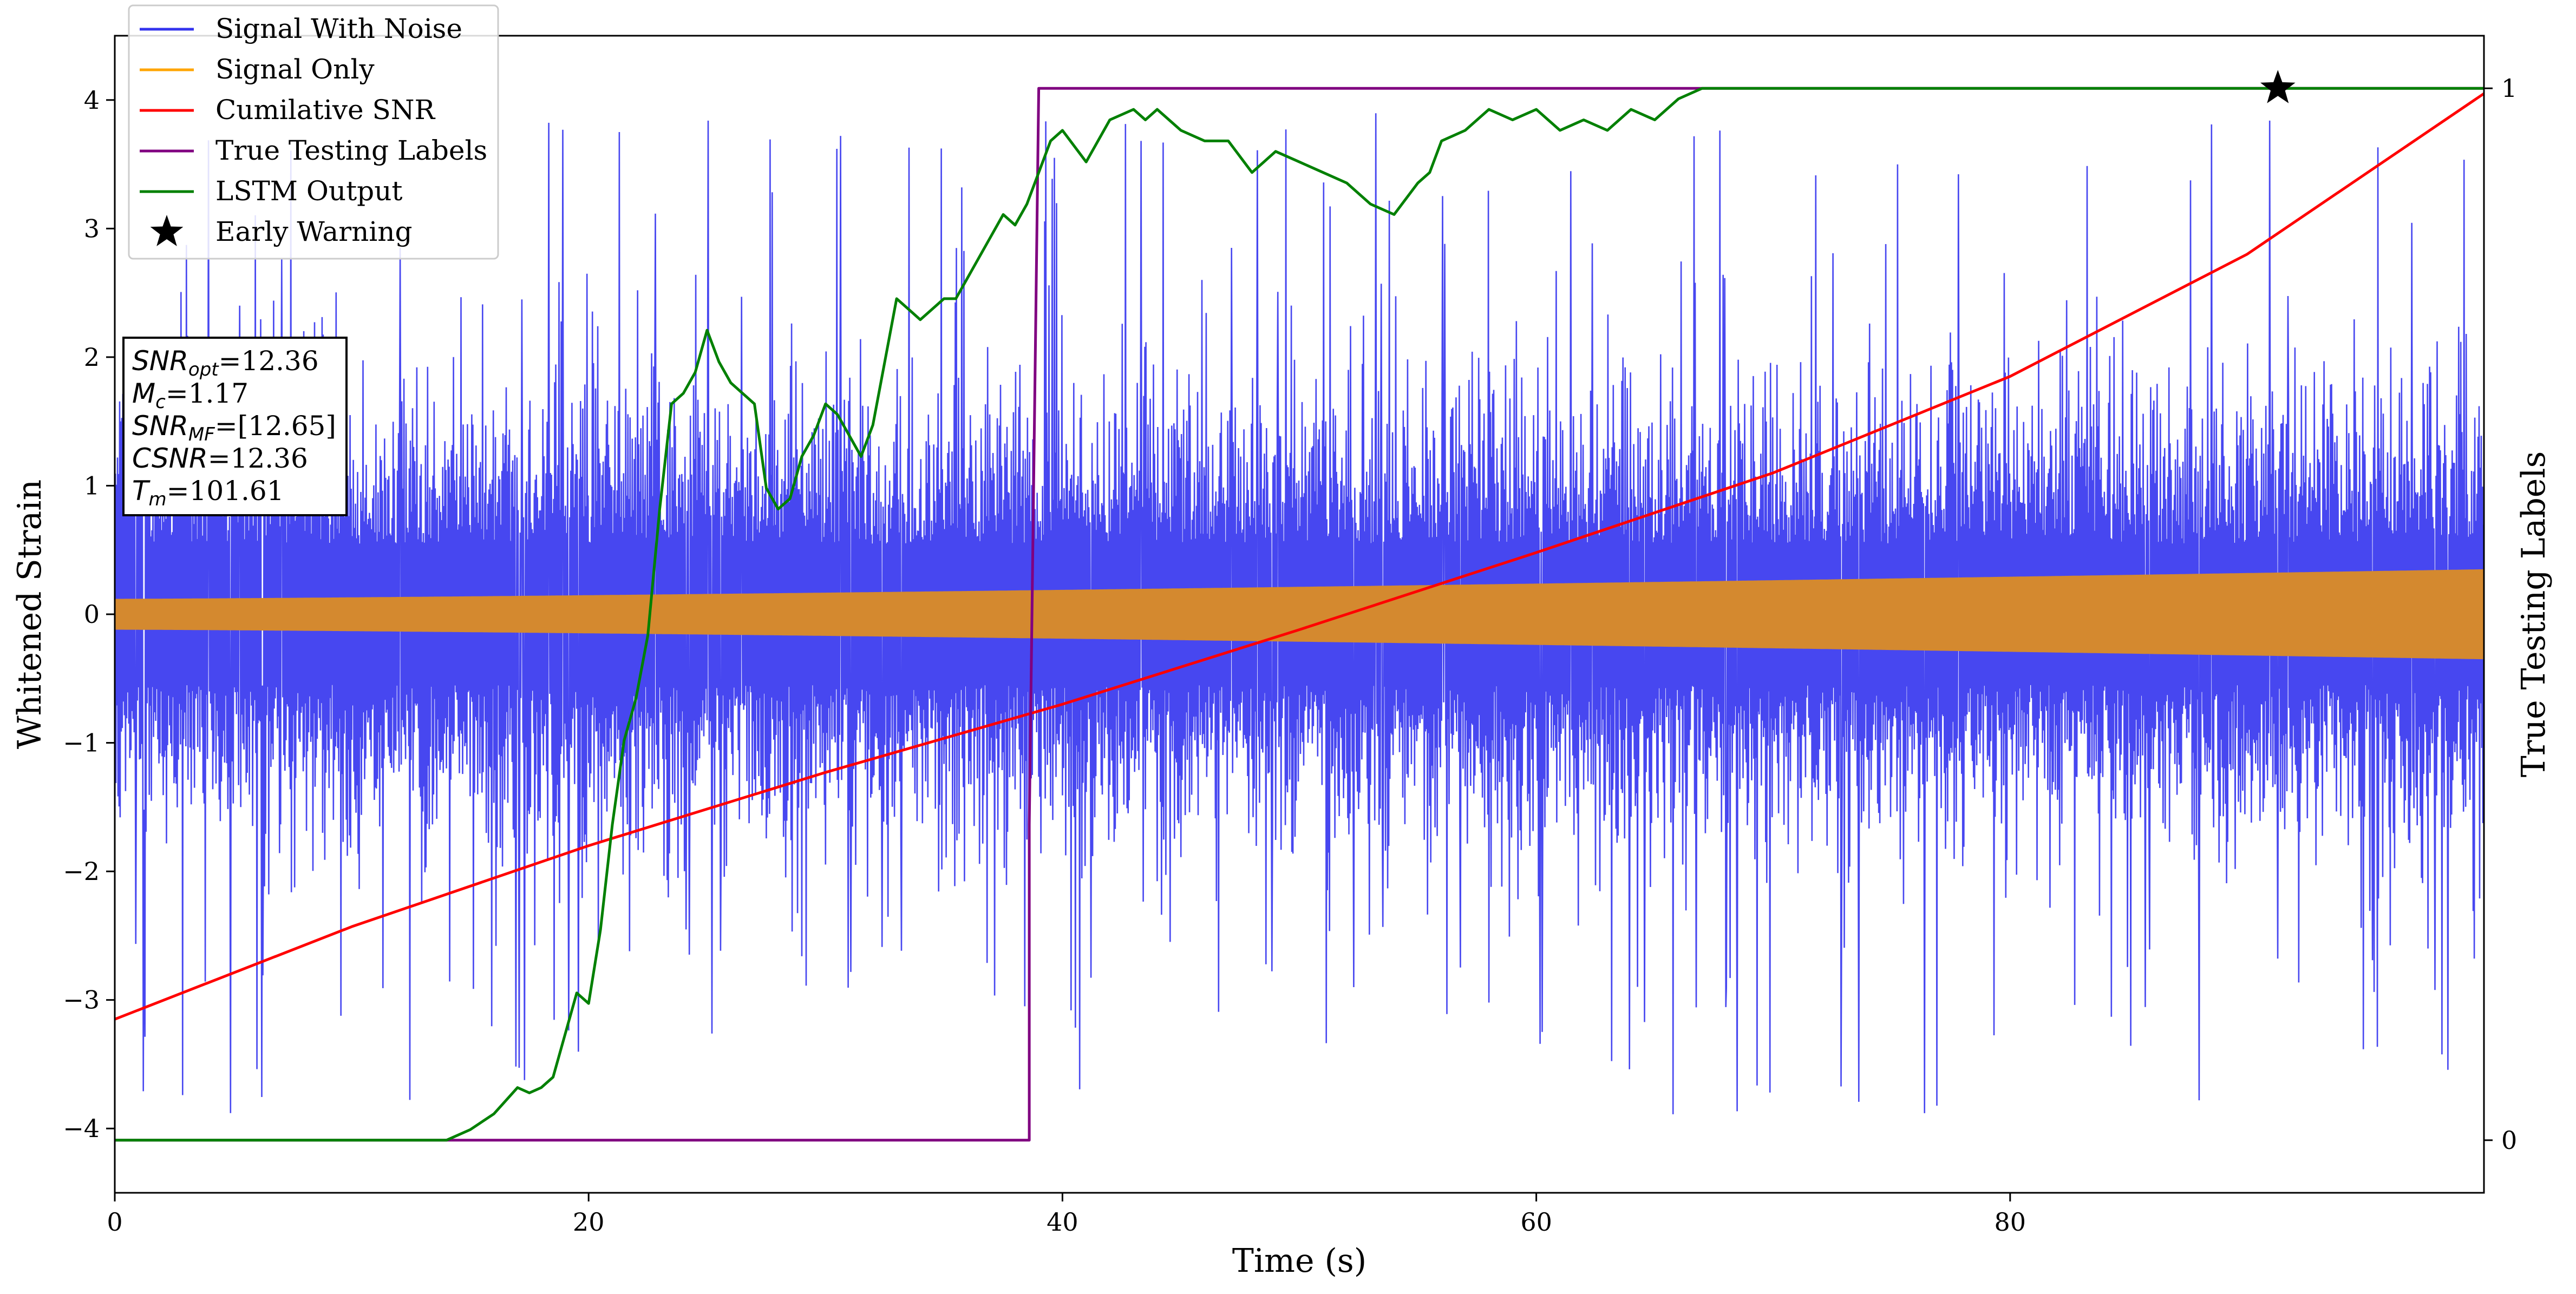 The height and width of the screenshot is (1294, 2576). What do you see at coordinates (30, 614) in the screenshot?
I see `y-axis-label: Whitened Strain` at bounding box center [30, 614].